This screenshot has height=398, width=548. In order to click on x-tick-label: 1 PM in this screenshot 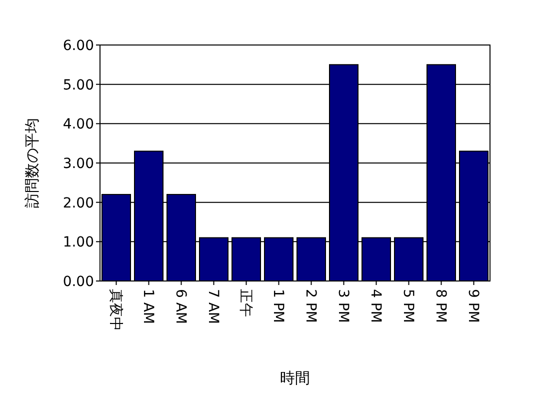, I will do `click(278, 306)`.